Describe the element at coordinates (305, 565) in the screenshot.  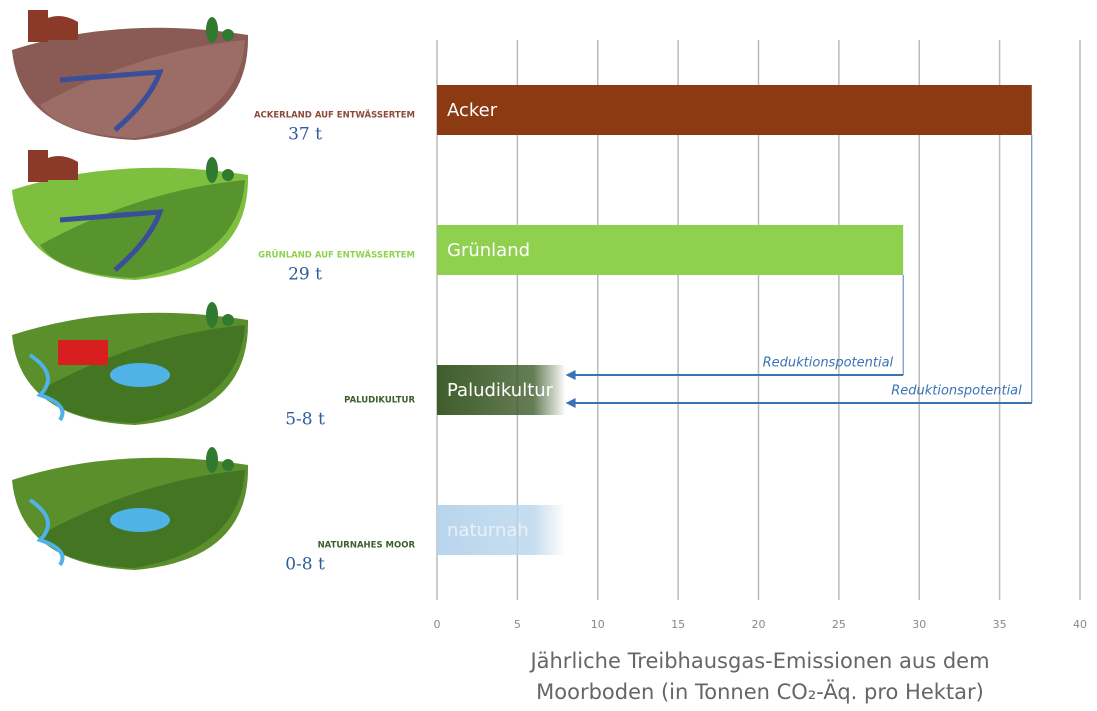
I see `side-amount: 0-8 t` at that location.